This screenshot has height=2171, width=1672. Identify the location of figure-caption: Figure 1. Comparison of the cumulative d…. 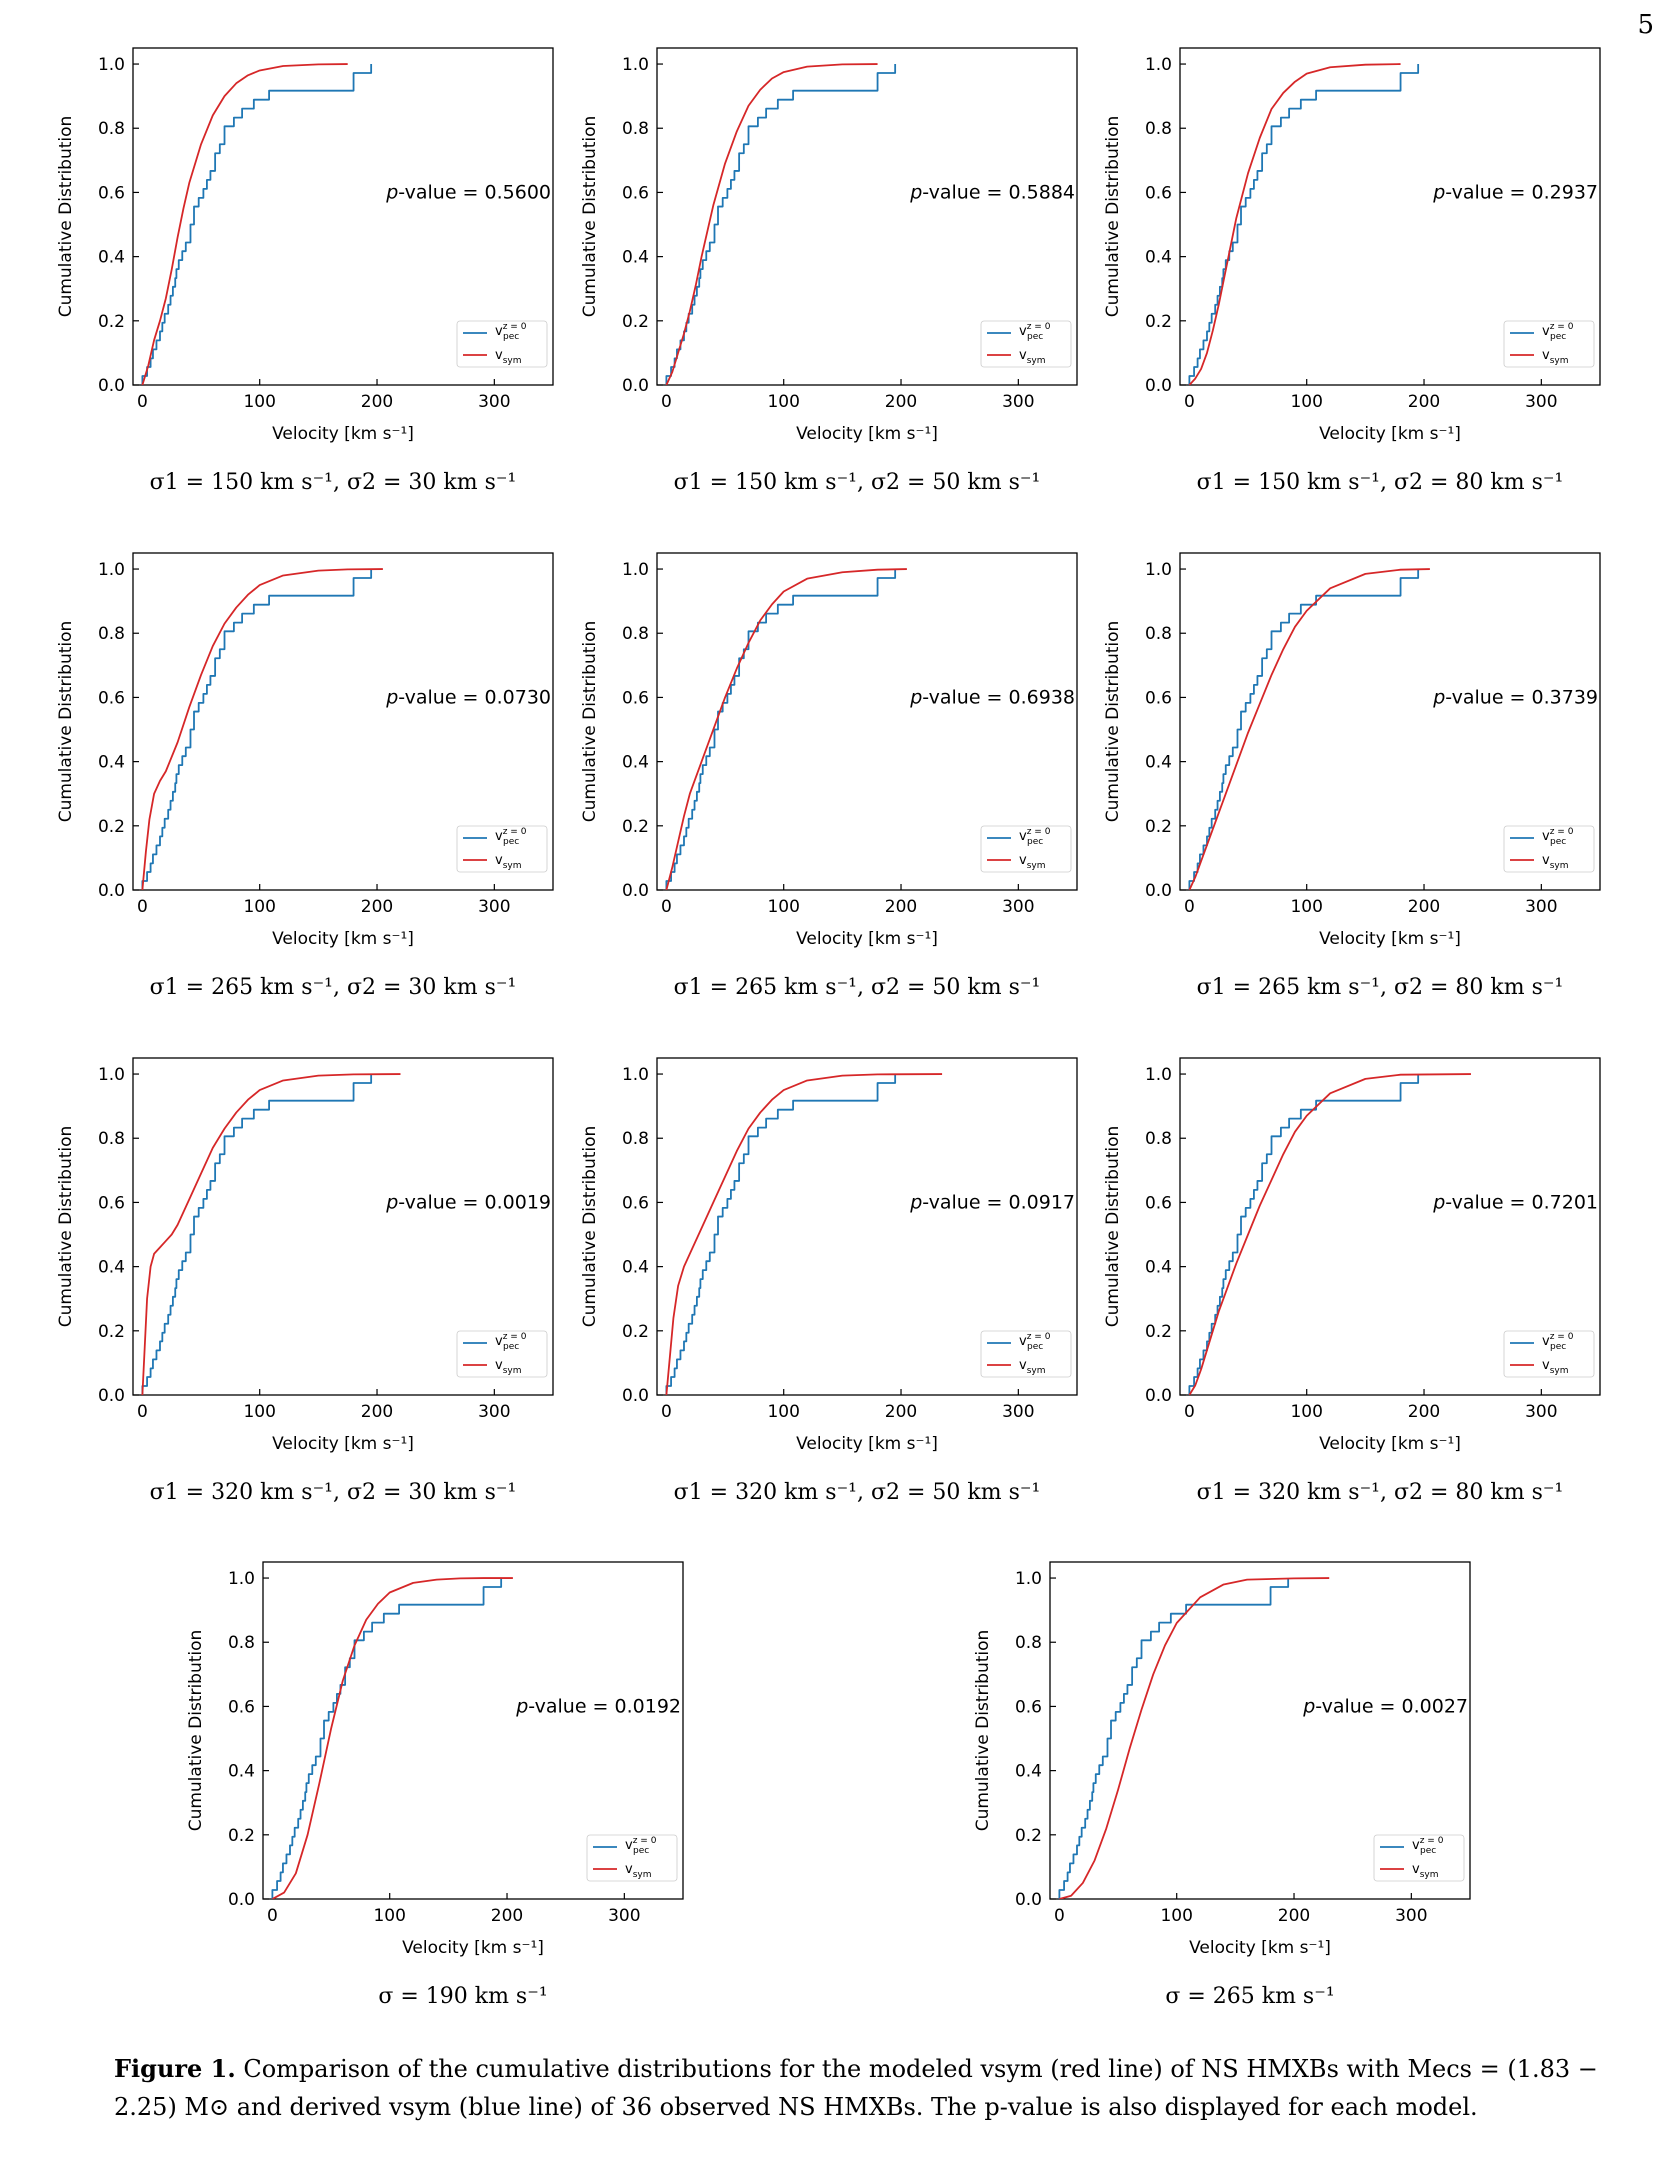
(884, 2088).